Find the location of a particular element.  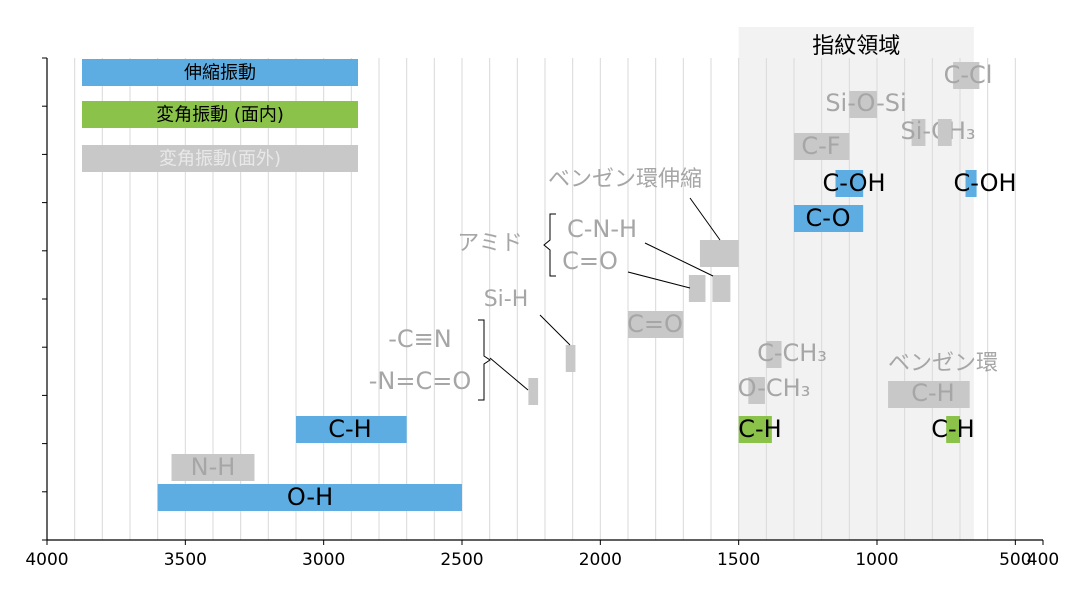

legend-label: 変角振動(面外) is located at coordinates (220, 159).